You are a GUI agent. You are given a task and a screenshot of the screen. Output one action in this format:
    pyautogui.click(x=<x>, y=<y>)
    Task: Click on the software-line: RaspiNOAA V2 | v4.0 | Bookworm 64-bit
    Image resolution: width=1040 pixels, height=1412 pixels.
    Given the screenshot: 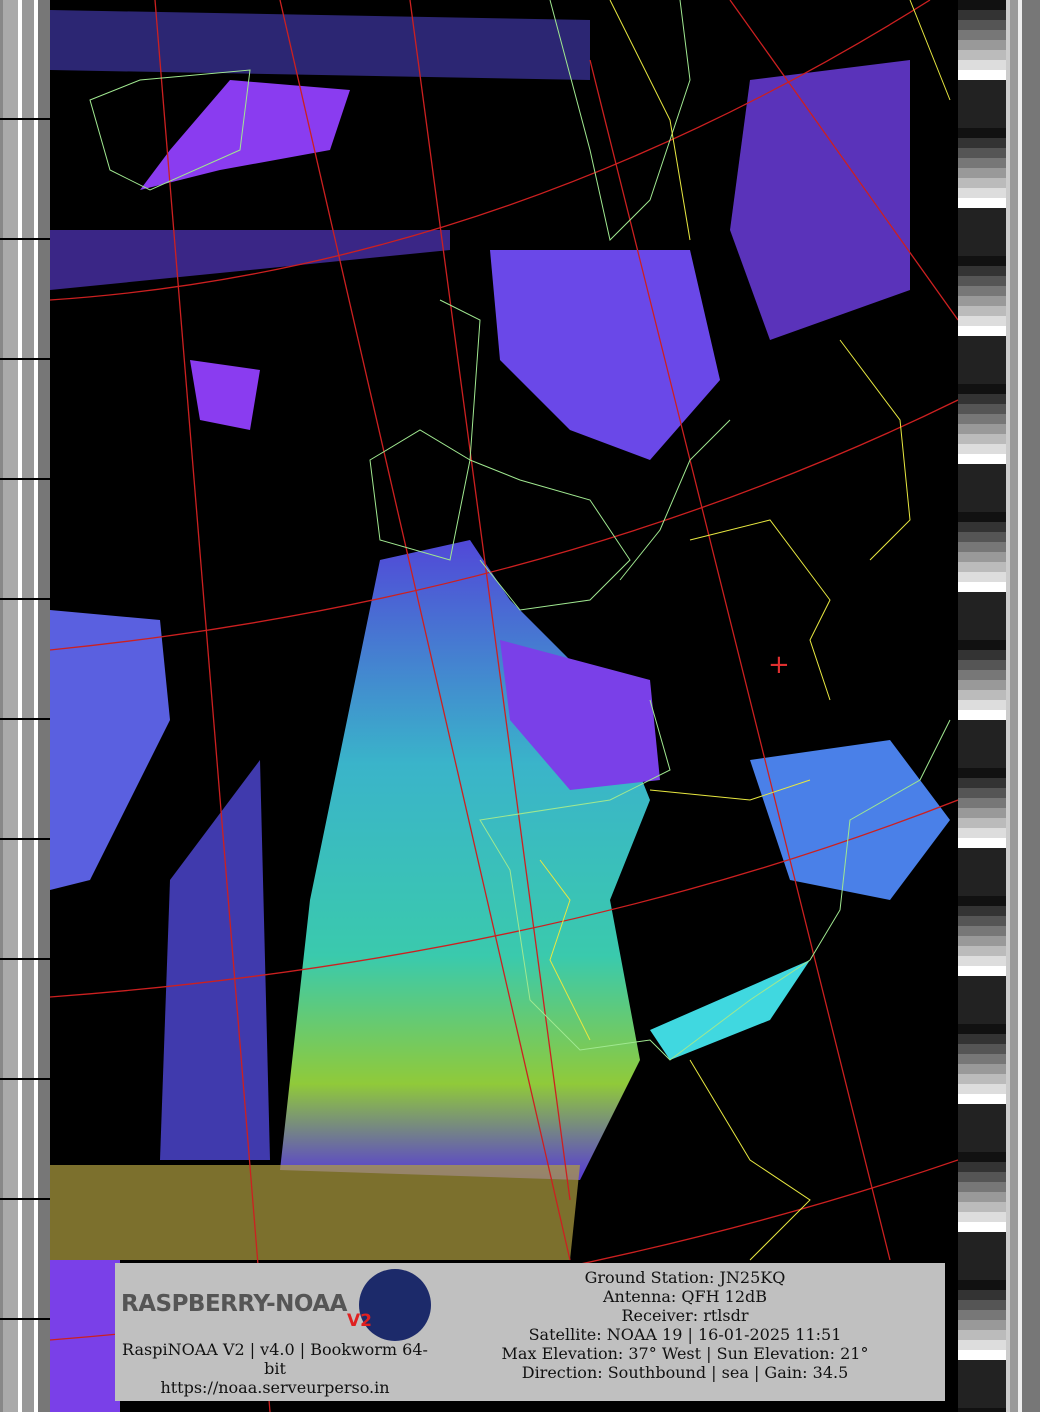 What is the action you would take?
    pyautogui.click(x=275, y=1359)
    